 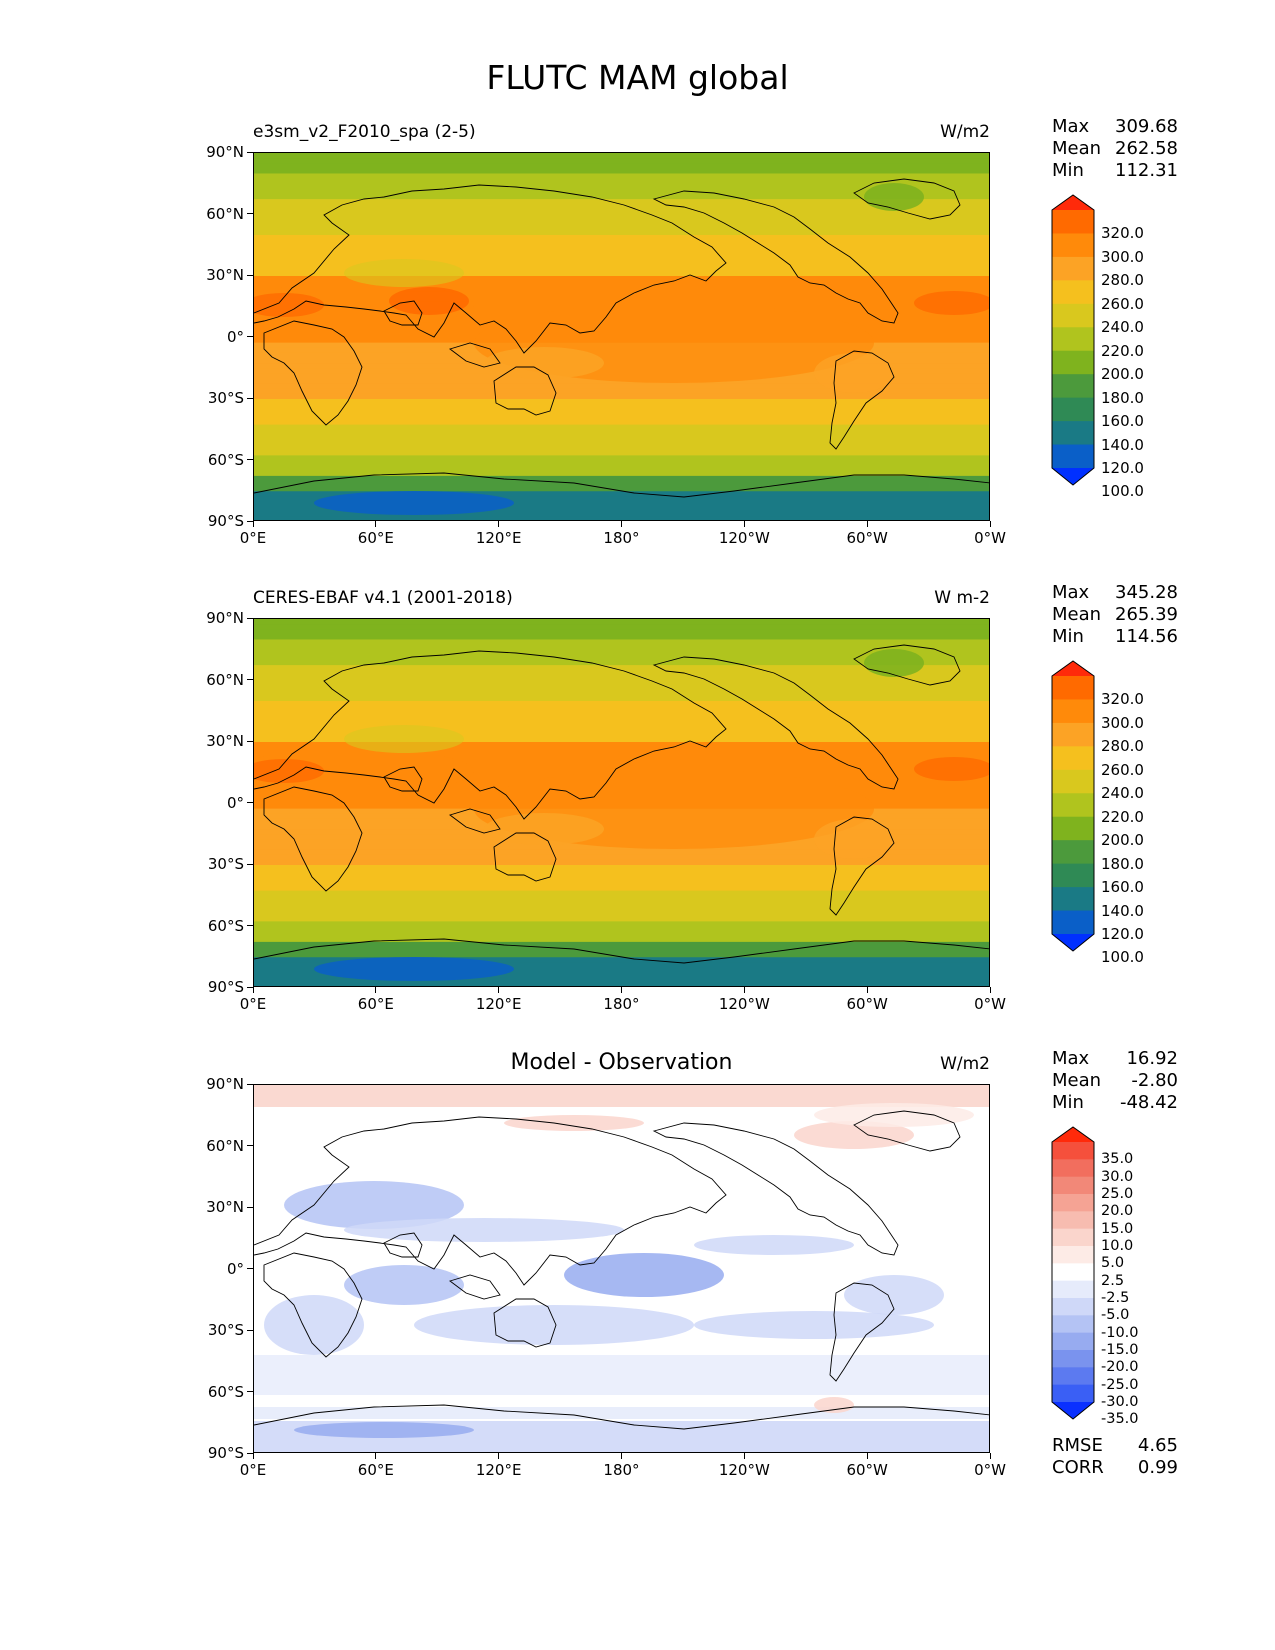 I want to click on stat-row: Mean 262.58, so click(x=1115, y=149).